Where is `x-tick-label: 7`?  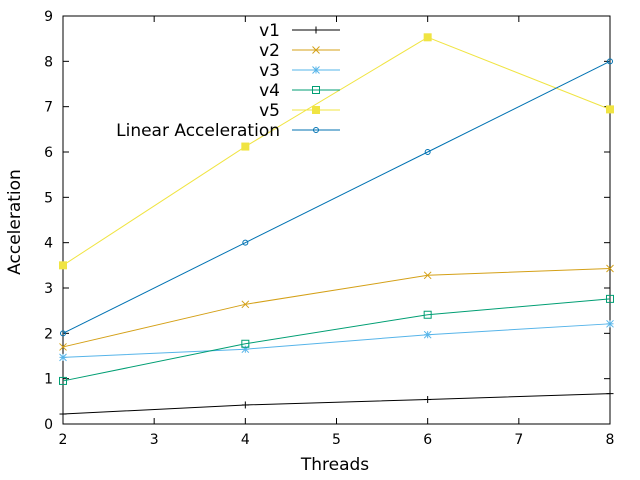
x-tick-label: 7 is located at coordinates (518, 440).